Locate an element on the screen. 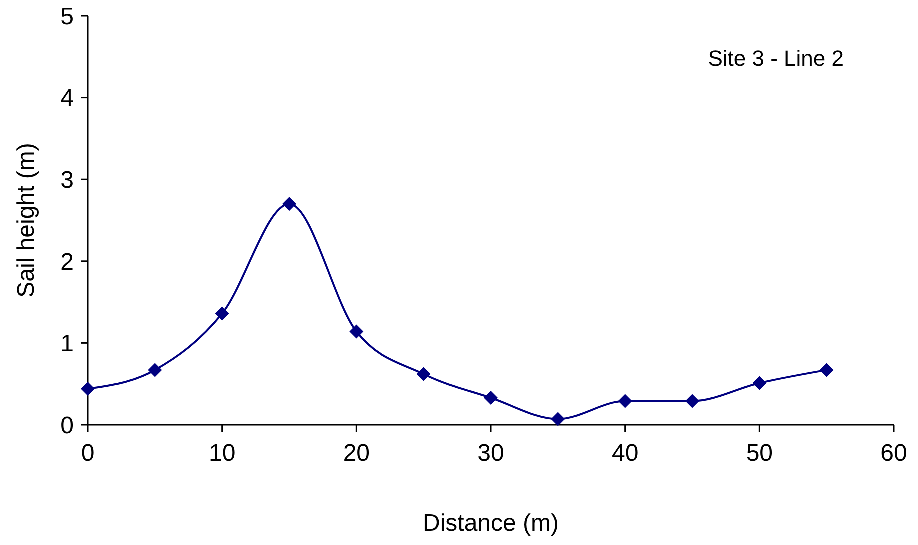 The height and width of the screenshot is (545, 918). y-axis-title: Sail height (m) is located at coordinates (26, 220).